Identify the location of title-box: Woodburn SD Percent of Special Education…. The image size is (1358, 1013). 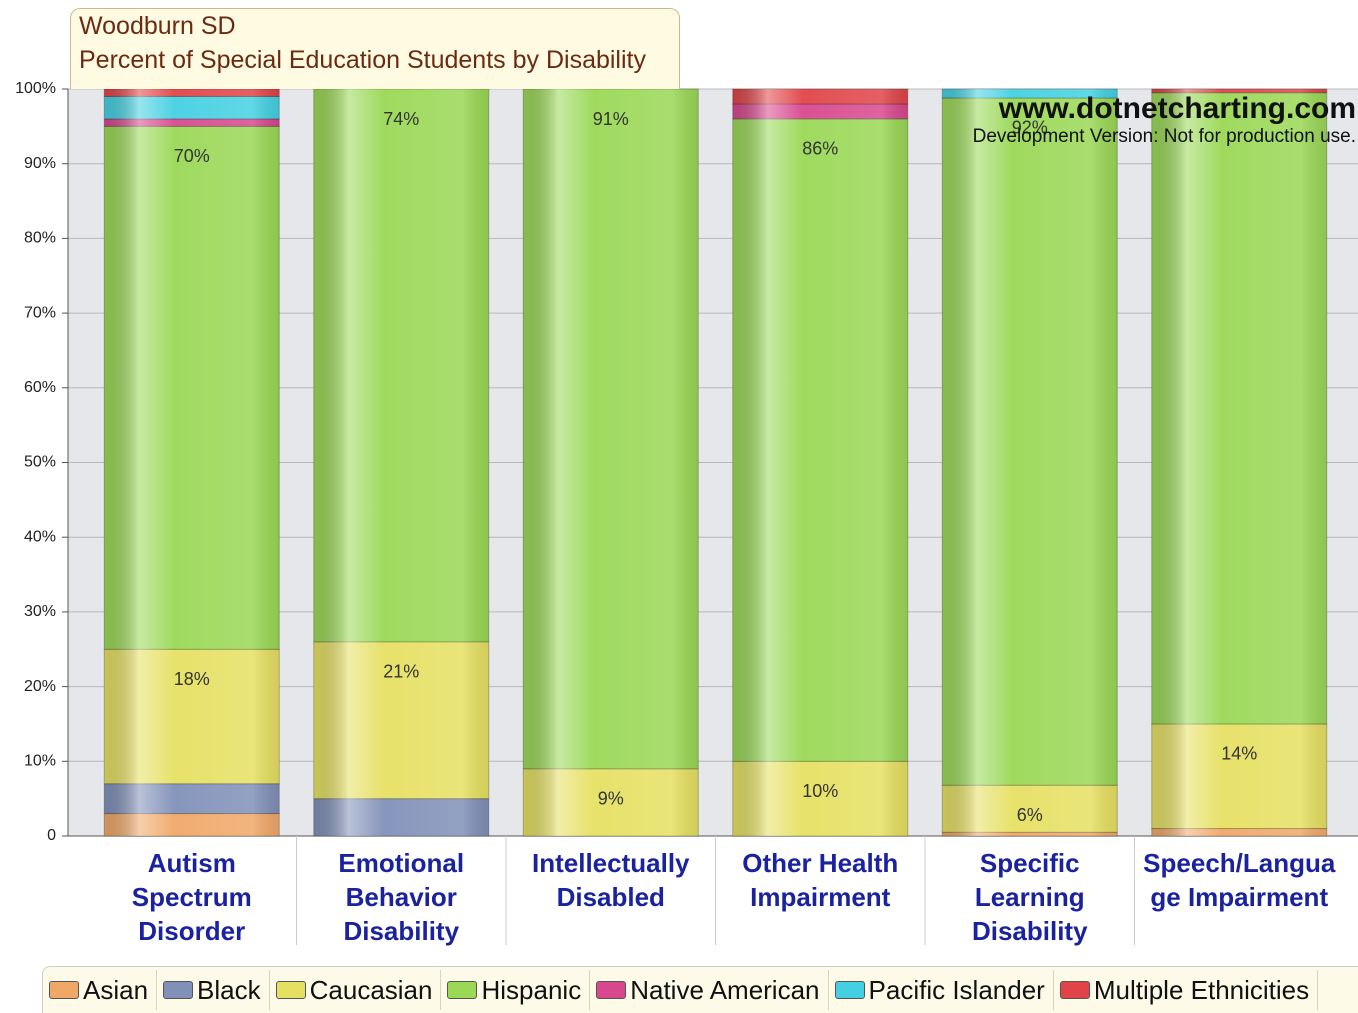
(375, 48).